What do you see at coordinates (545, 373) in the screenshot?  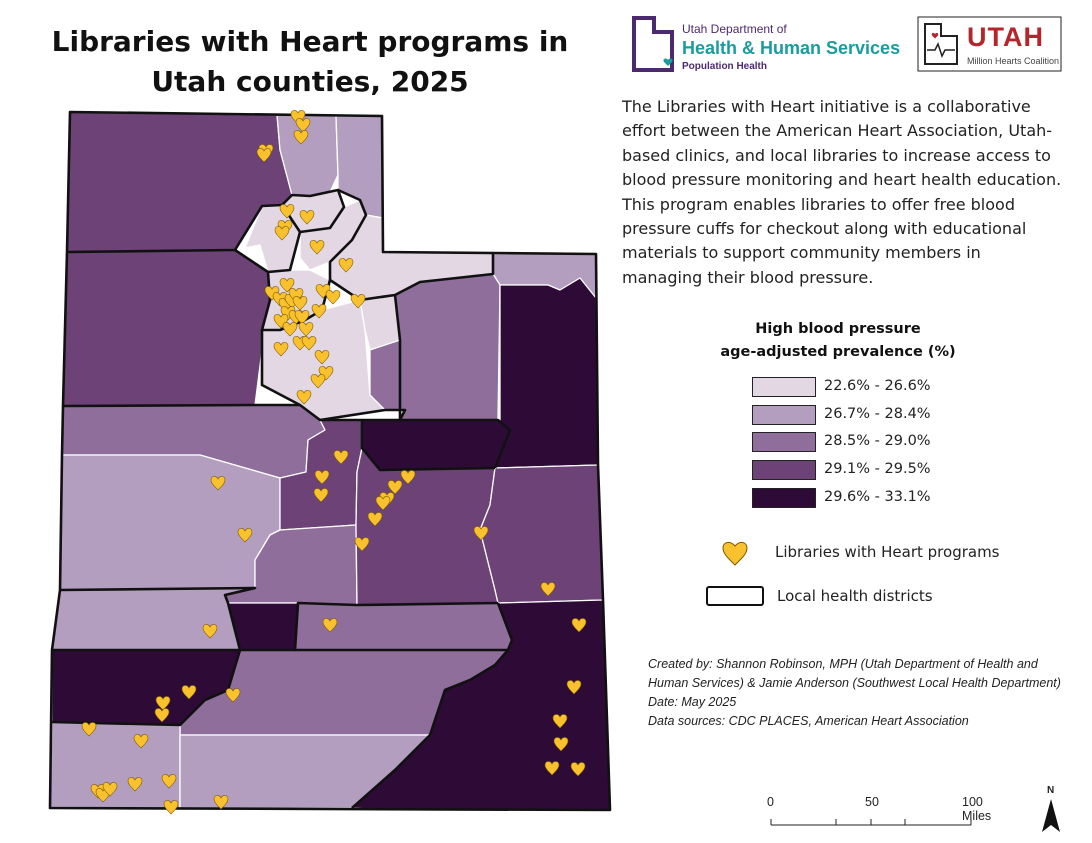 I see `county-uintah` at bounding box center [545, 373].